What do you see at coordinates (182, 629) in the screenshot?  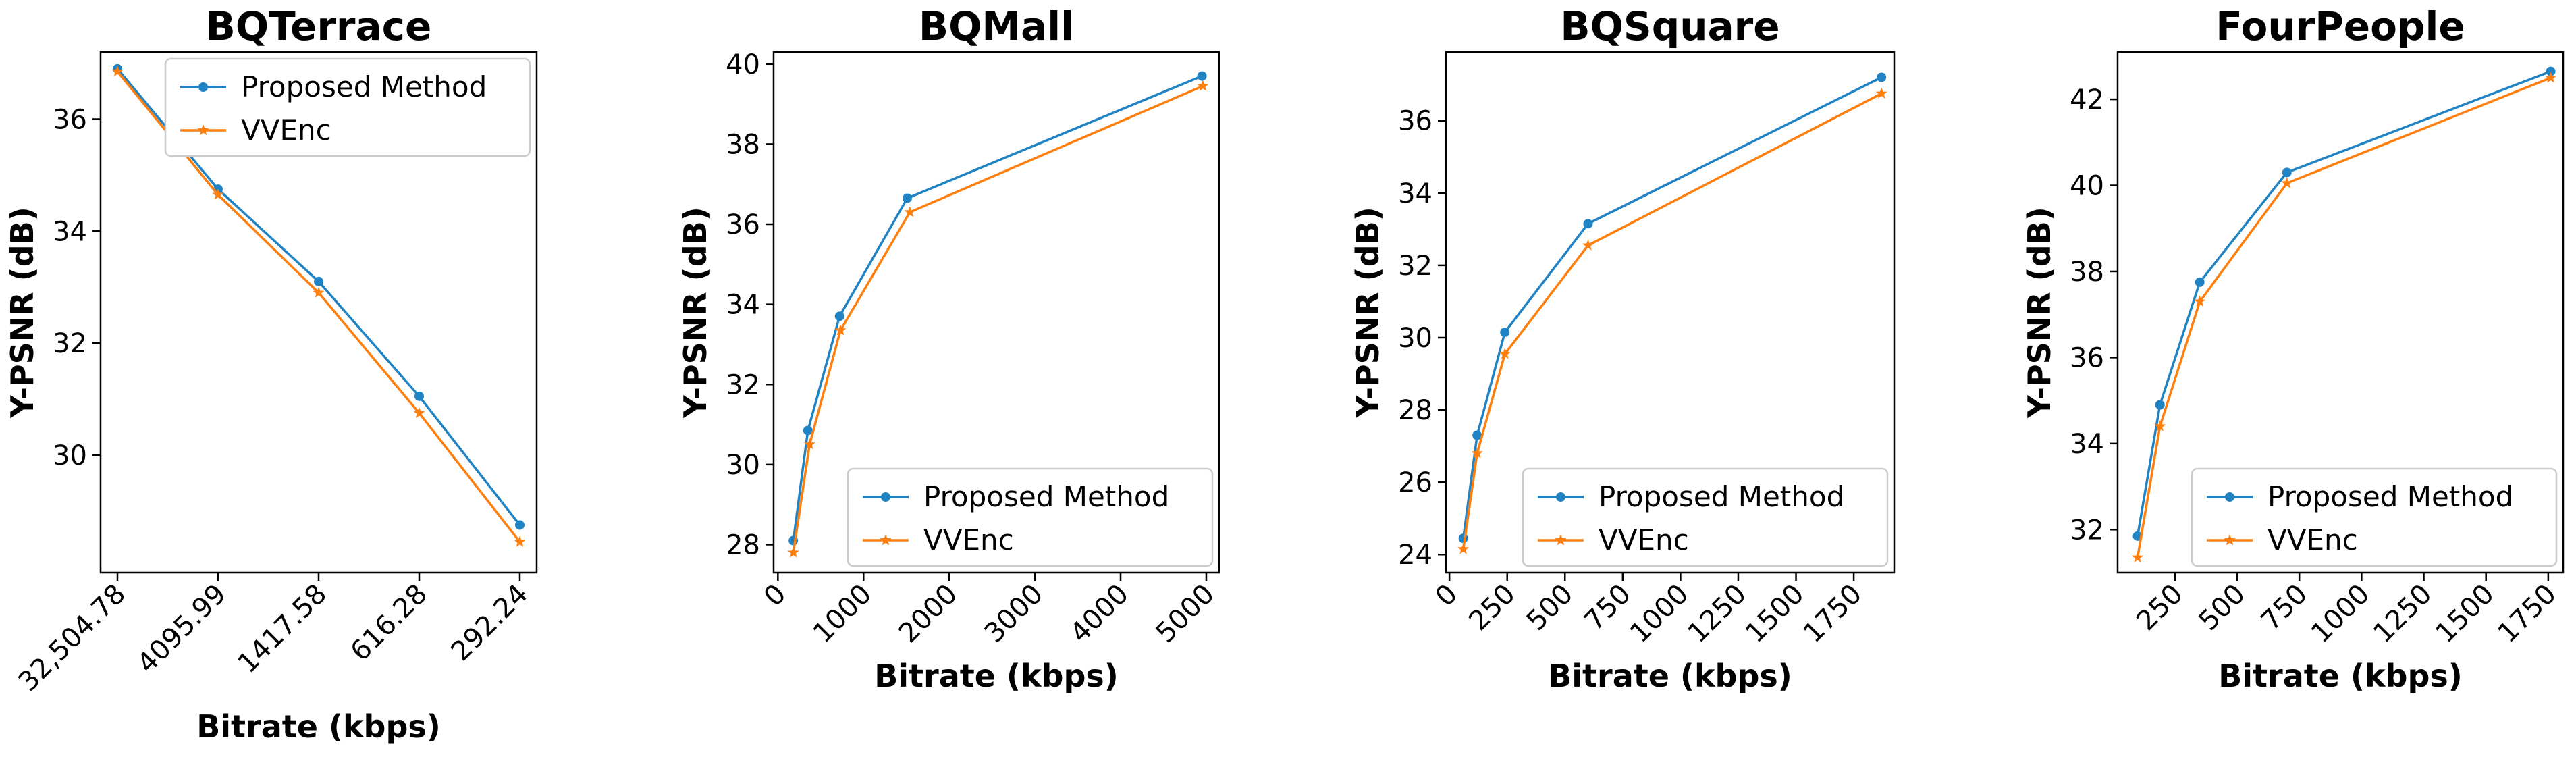 I see `x-tick-label: 4095.99` at bounding box center [182, 629].